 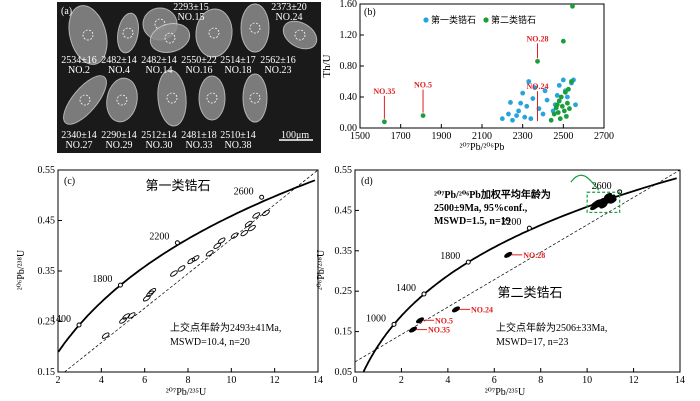 What do you see at coordinates (344, 170) in the screenshot?
I see `y-tick-label: 0.55` at bounding box center [344, 170].